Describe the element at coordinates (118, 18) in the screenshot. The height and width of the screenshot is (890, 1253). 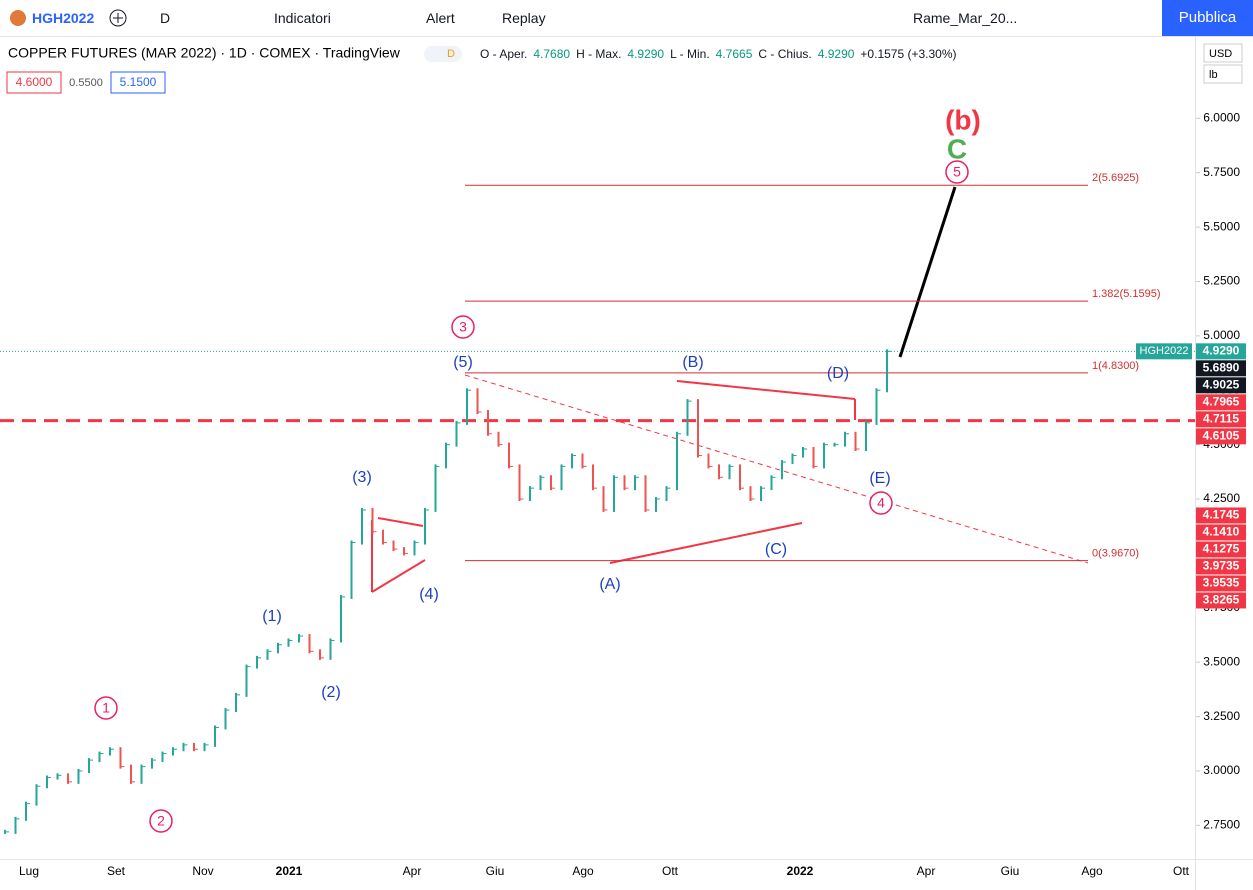
I see `add-button` at that location.